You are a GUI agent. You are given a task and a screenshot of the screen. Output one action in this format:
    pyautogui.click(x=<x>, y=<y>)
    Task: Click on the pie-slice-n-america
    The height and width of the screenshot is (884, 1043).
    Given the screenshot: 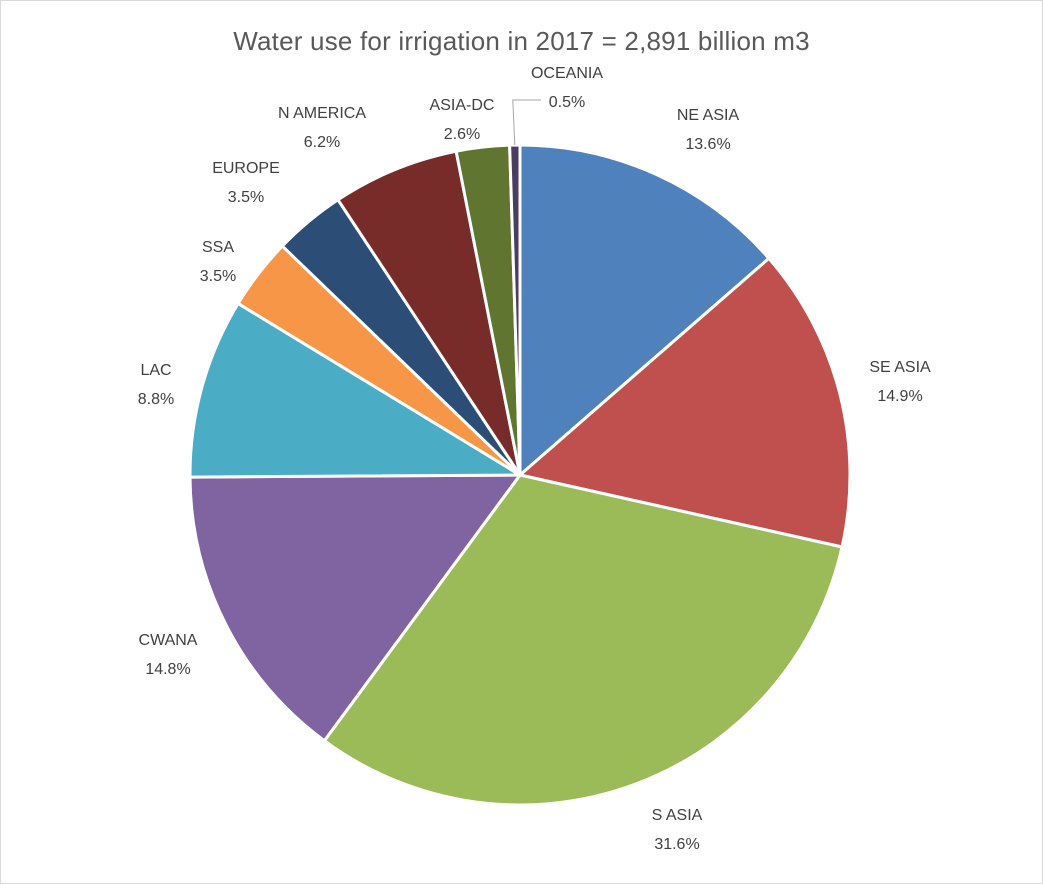 What is the action you would take?
    pyautogui.click(x=429, y=313)
    